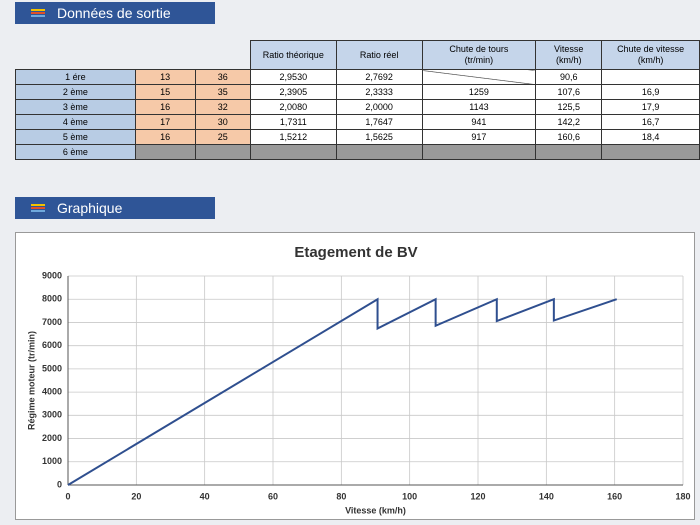  What do you see at coordinates (273, 496) in the screenshot?
I see `x-tick-label: 60` at bounding box center [273, 496].